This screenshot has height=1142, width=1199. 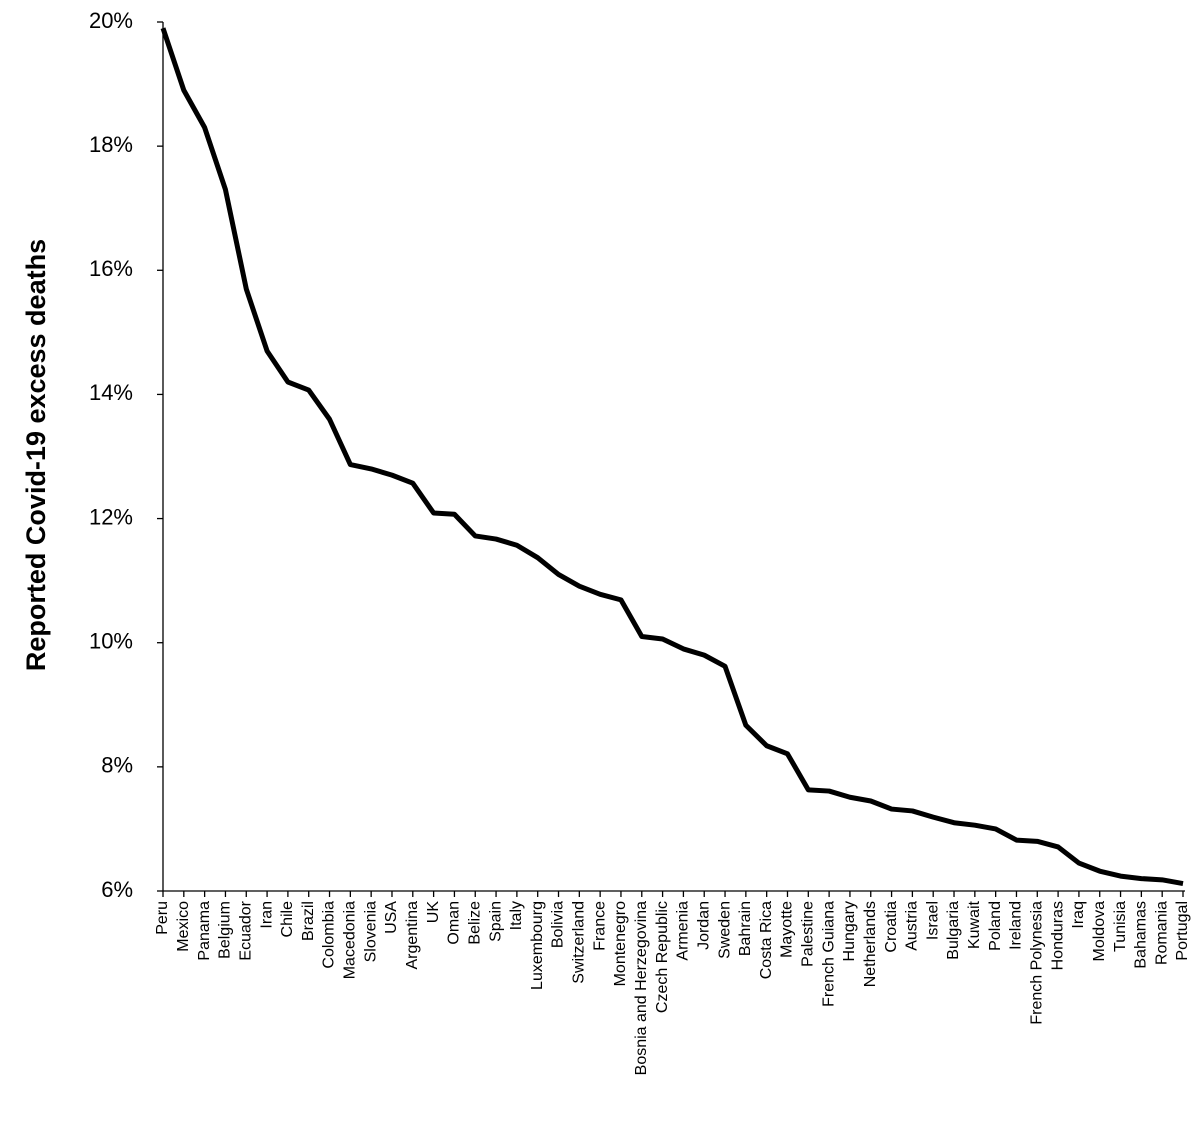 I want to click on x-tick-label: Romania, so click(x=1161, y=933).